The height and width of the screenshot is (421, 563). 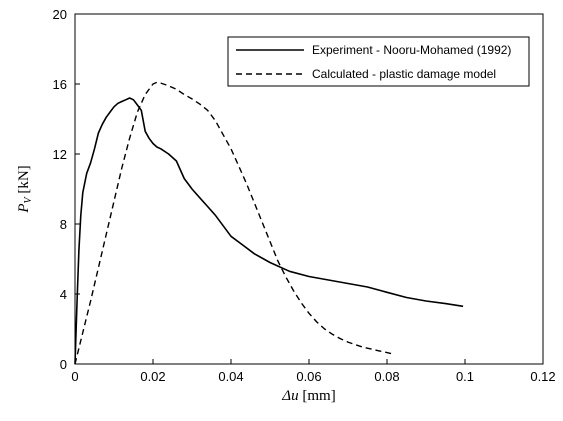 I want to click on x-axis-label-symbol: Δu, so click(x=289, y=396).